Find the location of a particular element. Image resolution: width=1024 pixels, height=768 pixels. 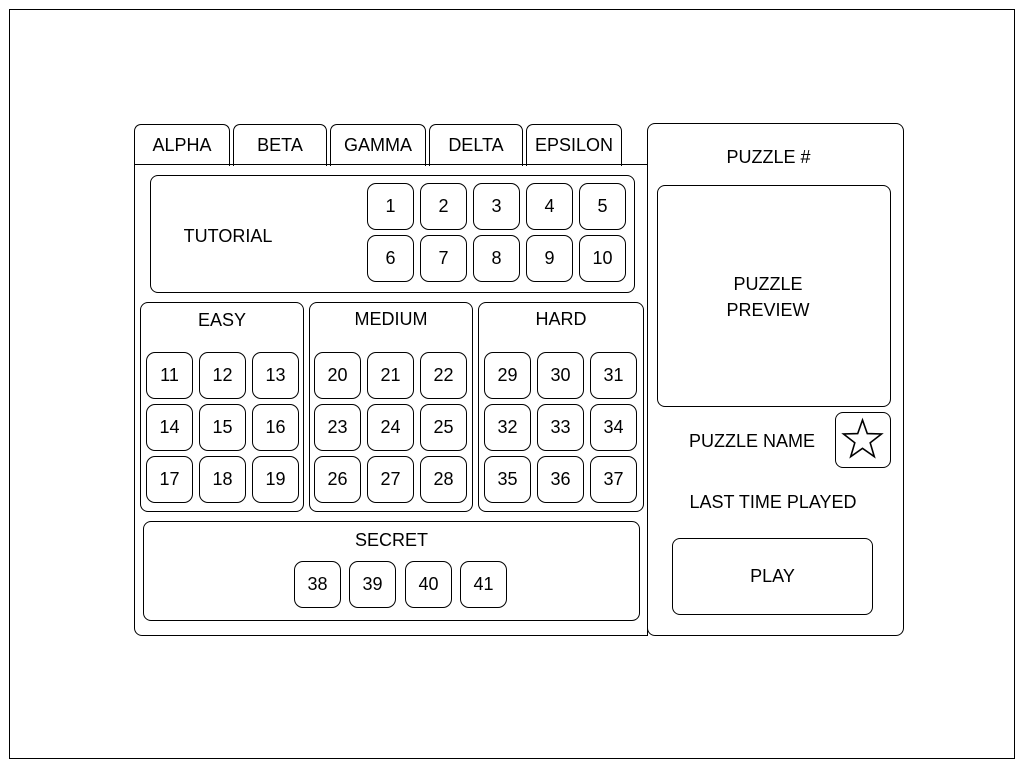

puzzle-preview-line1: PUZZLE is located at coordinates (768, 284).